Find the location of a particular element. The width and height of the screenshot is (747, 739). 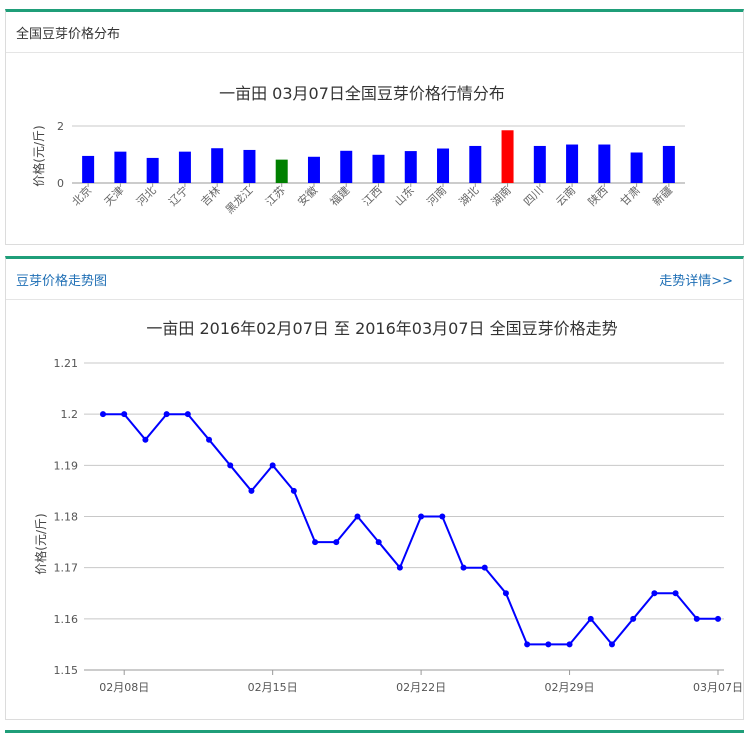

x-tick-label: 甘肃 is located at coordinates (630, 196).